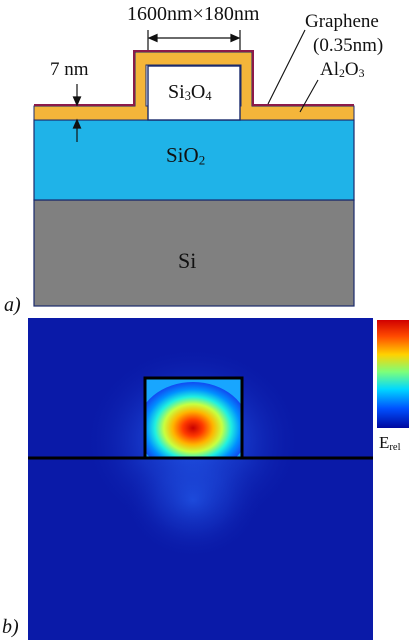  Describe the element at coordinates (187, 260) in the screenshot. I see `si-label: Si` at that location.